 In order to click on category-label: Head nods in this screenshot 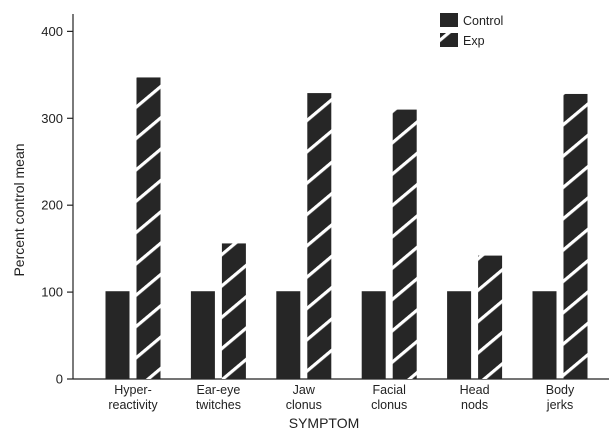, I will do `click(475, 397)`.